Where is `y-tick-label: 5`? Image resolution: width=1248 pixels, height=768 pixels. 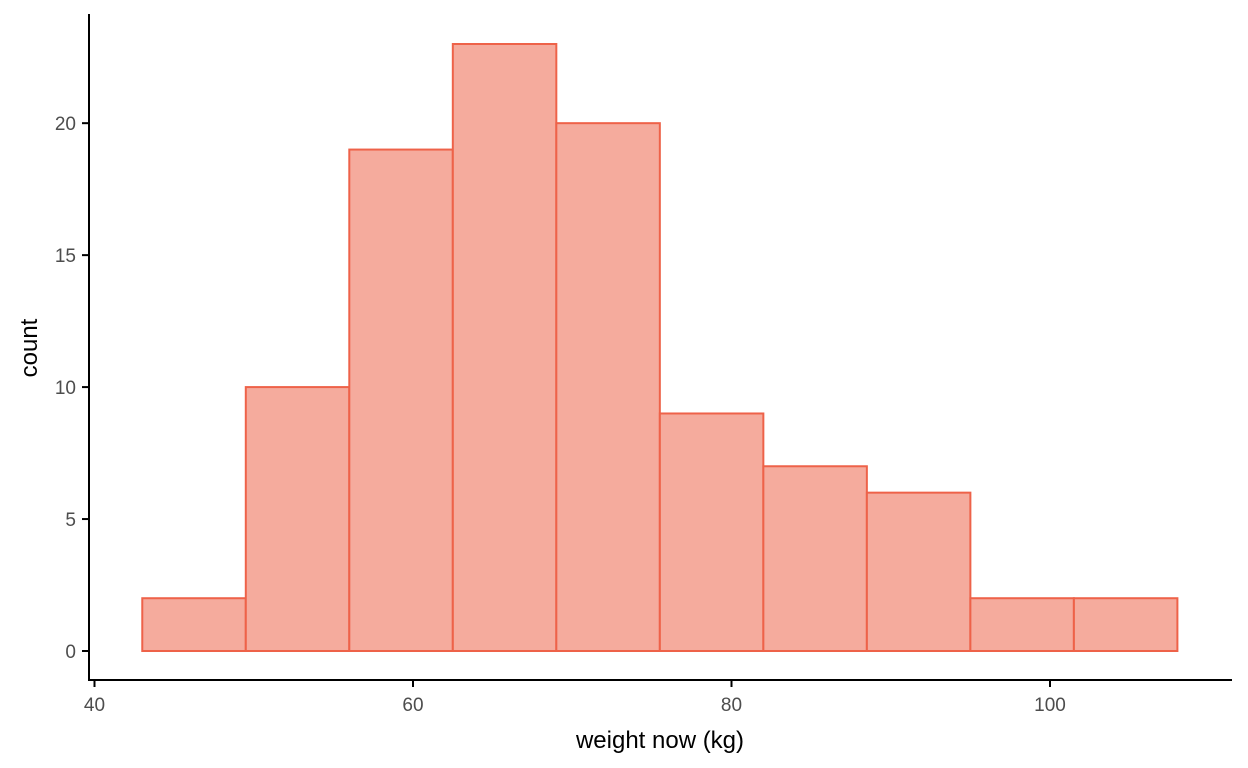
y-tick-label: 5 is located at coordinates (70, 520).